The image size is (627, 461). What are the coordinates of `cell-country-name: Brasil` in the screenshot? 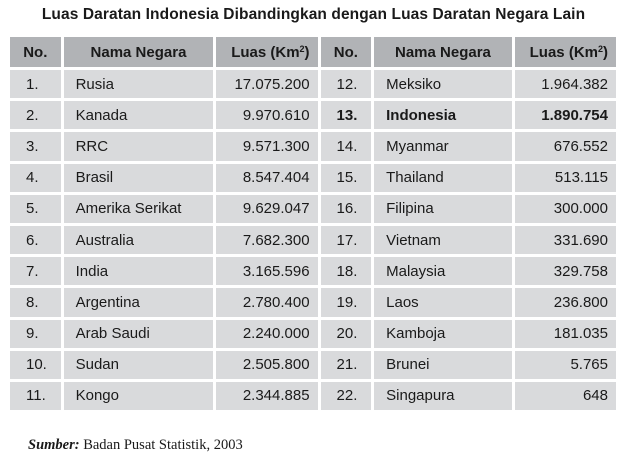 It's located at (138, 177).